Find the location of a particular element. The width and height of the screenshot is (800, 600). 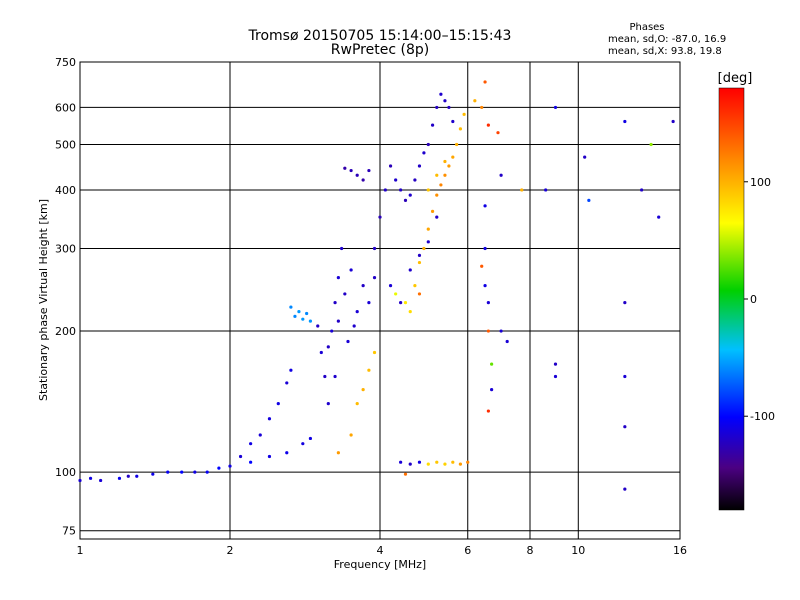

x-tick-label: 10 is located at coordinates (578, 550).